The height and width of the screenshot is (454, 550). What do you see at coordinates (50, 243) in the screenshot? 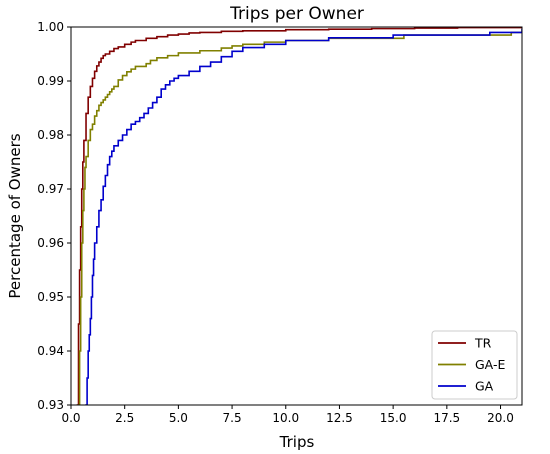
I see `y-tick-label: 0.96` at bounding box center [50, 243].